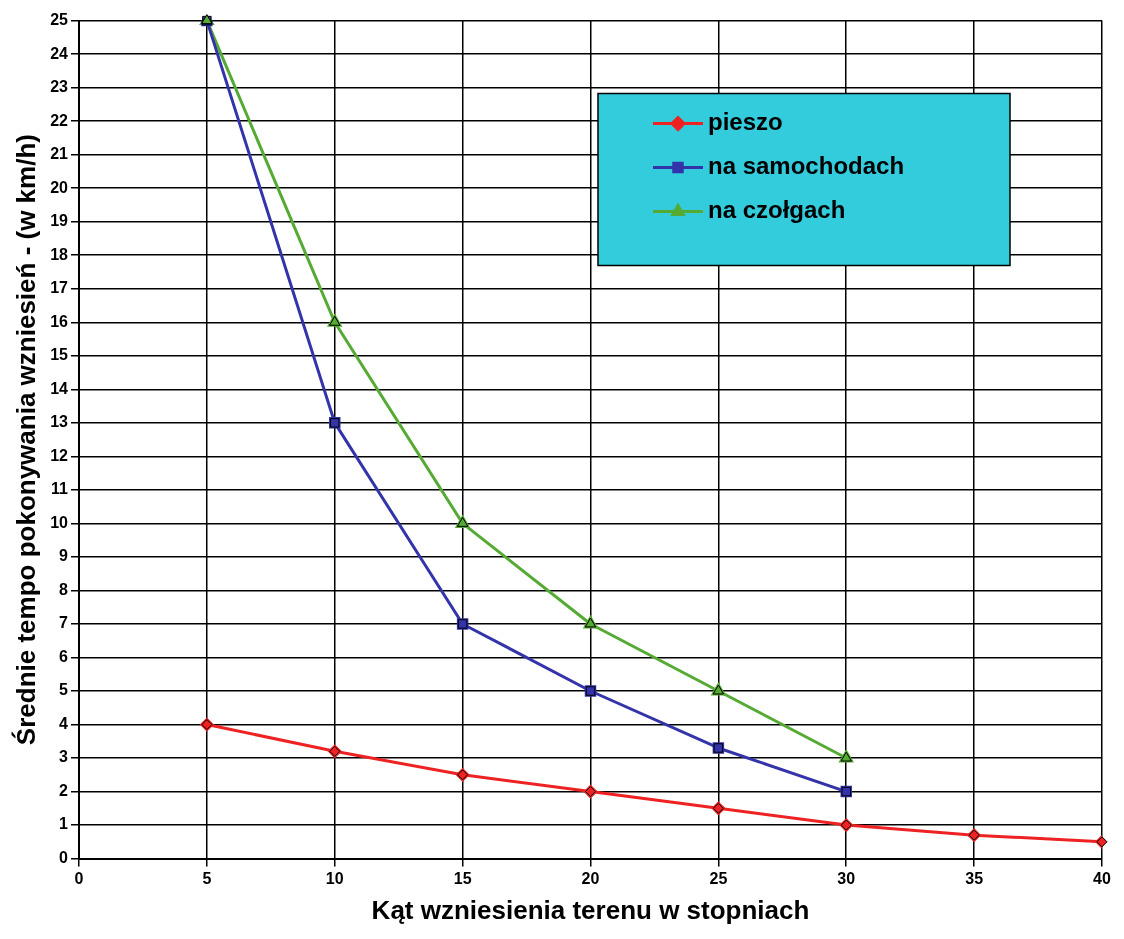 This screenshot has height=939, width=1124. I want to click on x-tick-label: 35, so click(974, 878).